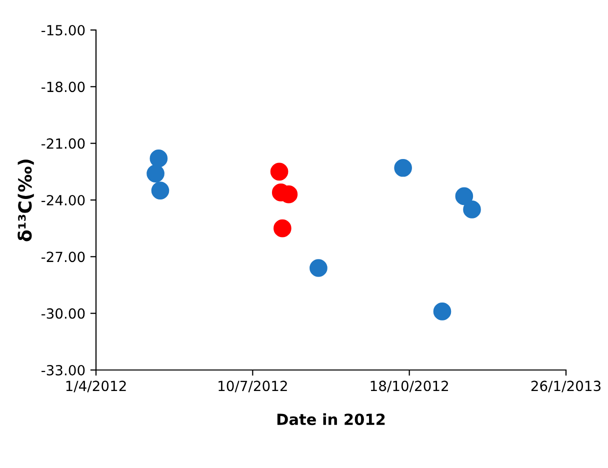 This screenshot has height=468, width=608. Describe the element at coordinates (63, 87) in the screenshot. I see `y-tick-label: -18.00` at that location.